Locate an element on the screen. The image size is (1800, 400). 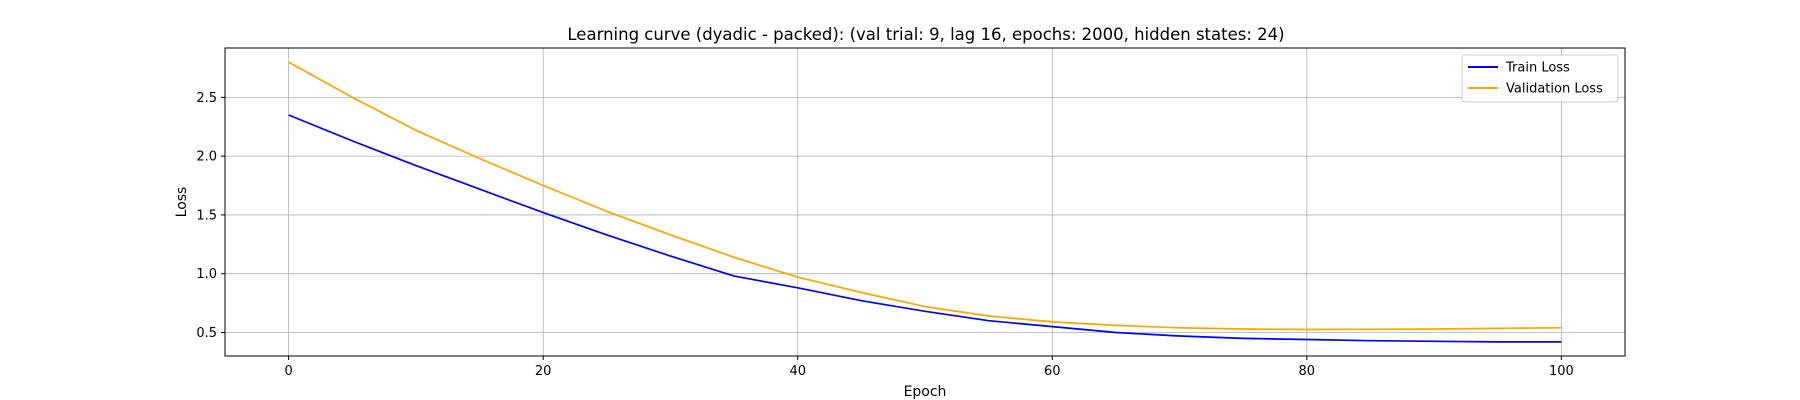
legend: Train Loss Validation Loss is located at coordinates (1540, 78).